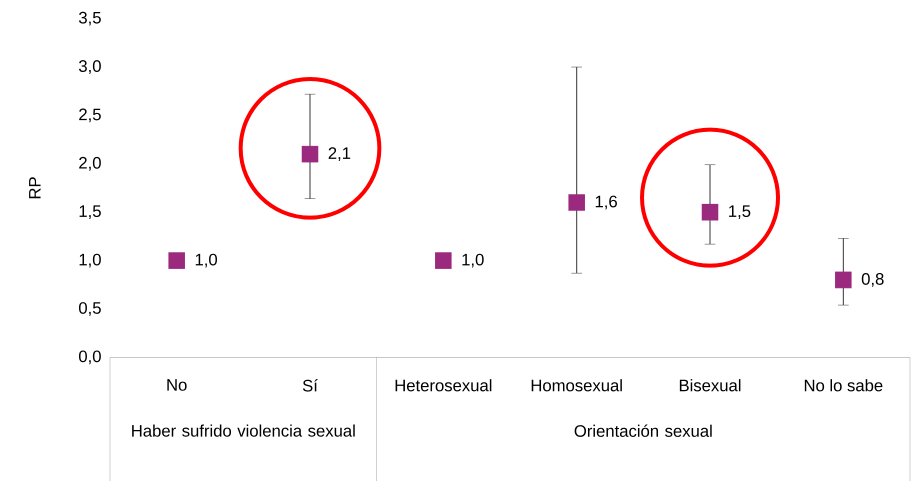 This screenshot has height=481, width=916. I want to click on y-tick-label: 1,0, so click(90, 261).